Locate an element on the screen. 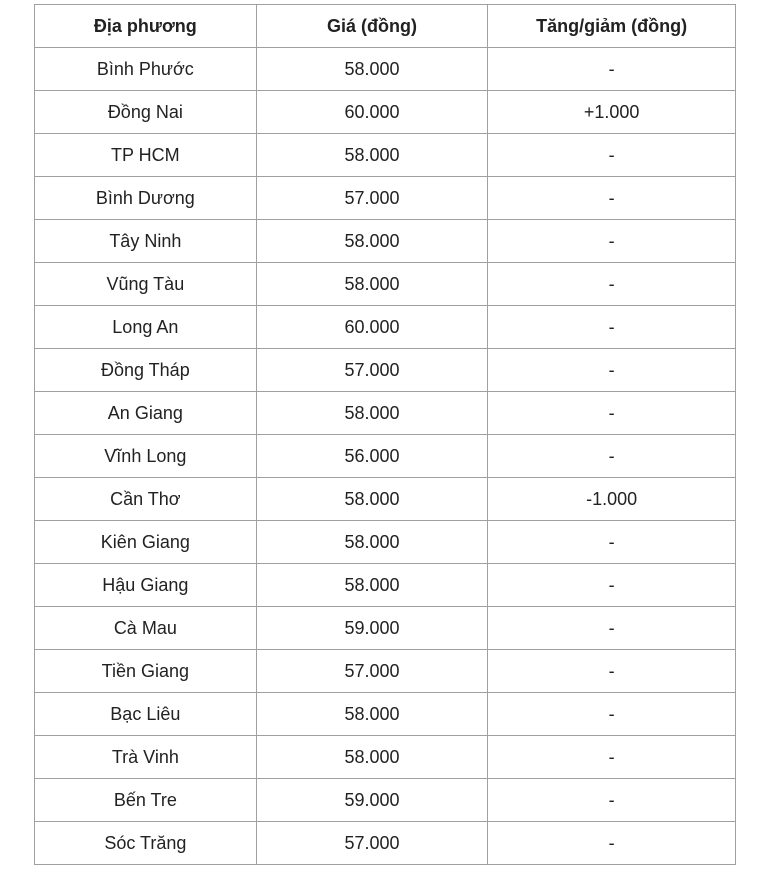 The width and height of the screenshot is (772, 879). table-row: Đồng Tháp 57.000- is located at coordinates (385, 370).